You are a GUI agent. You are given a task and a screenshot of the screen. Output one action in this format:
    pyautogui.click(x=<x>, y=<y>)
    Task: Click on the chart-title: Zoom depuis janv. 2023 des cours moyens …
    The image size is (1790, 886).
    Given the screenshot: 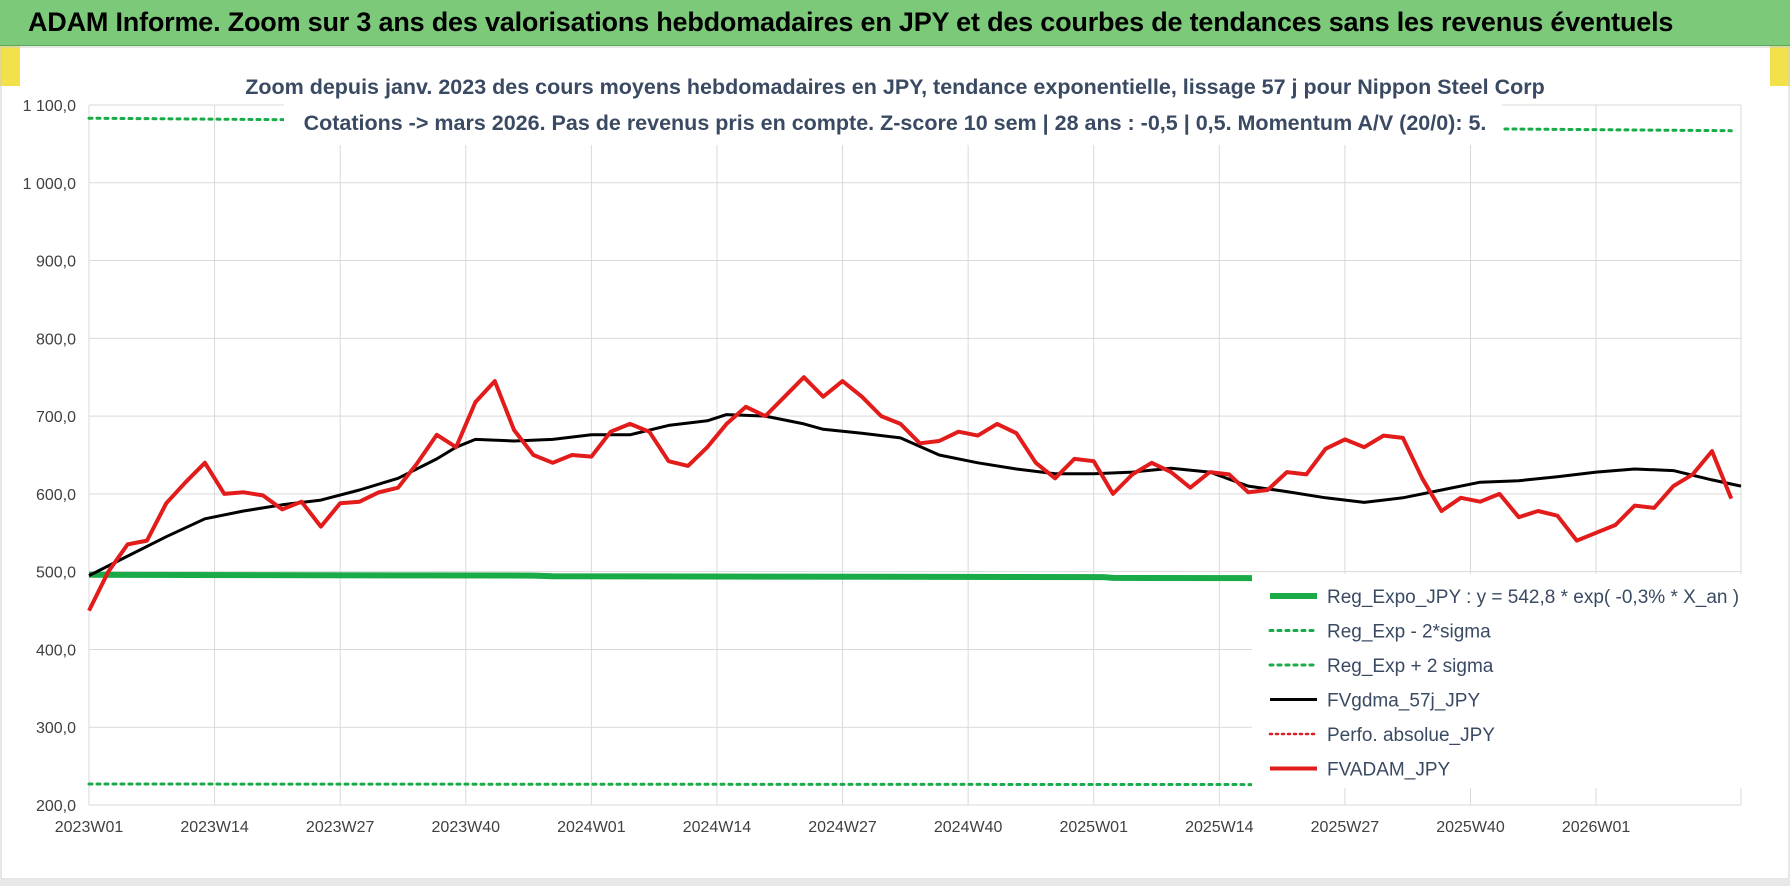 What is the action you would take?
    pyautogui.click(x=895, y=87)
    